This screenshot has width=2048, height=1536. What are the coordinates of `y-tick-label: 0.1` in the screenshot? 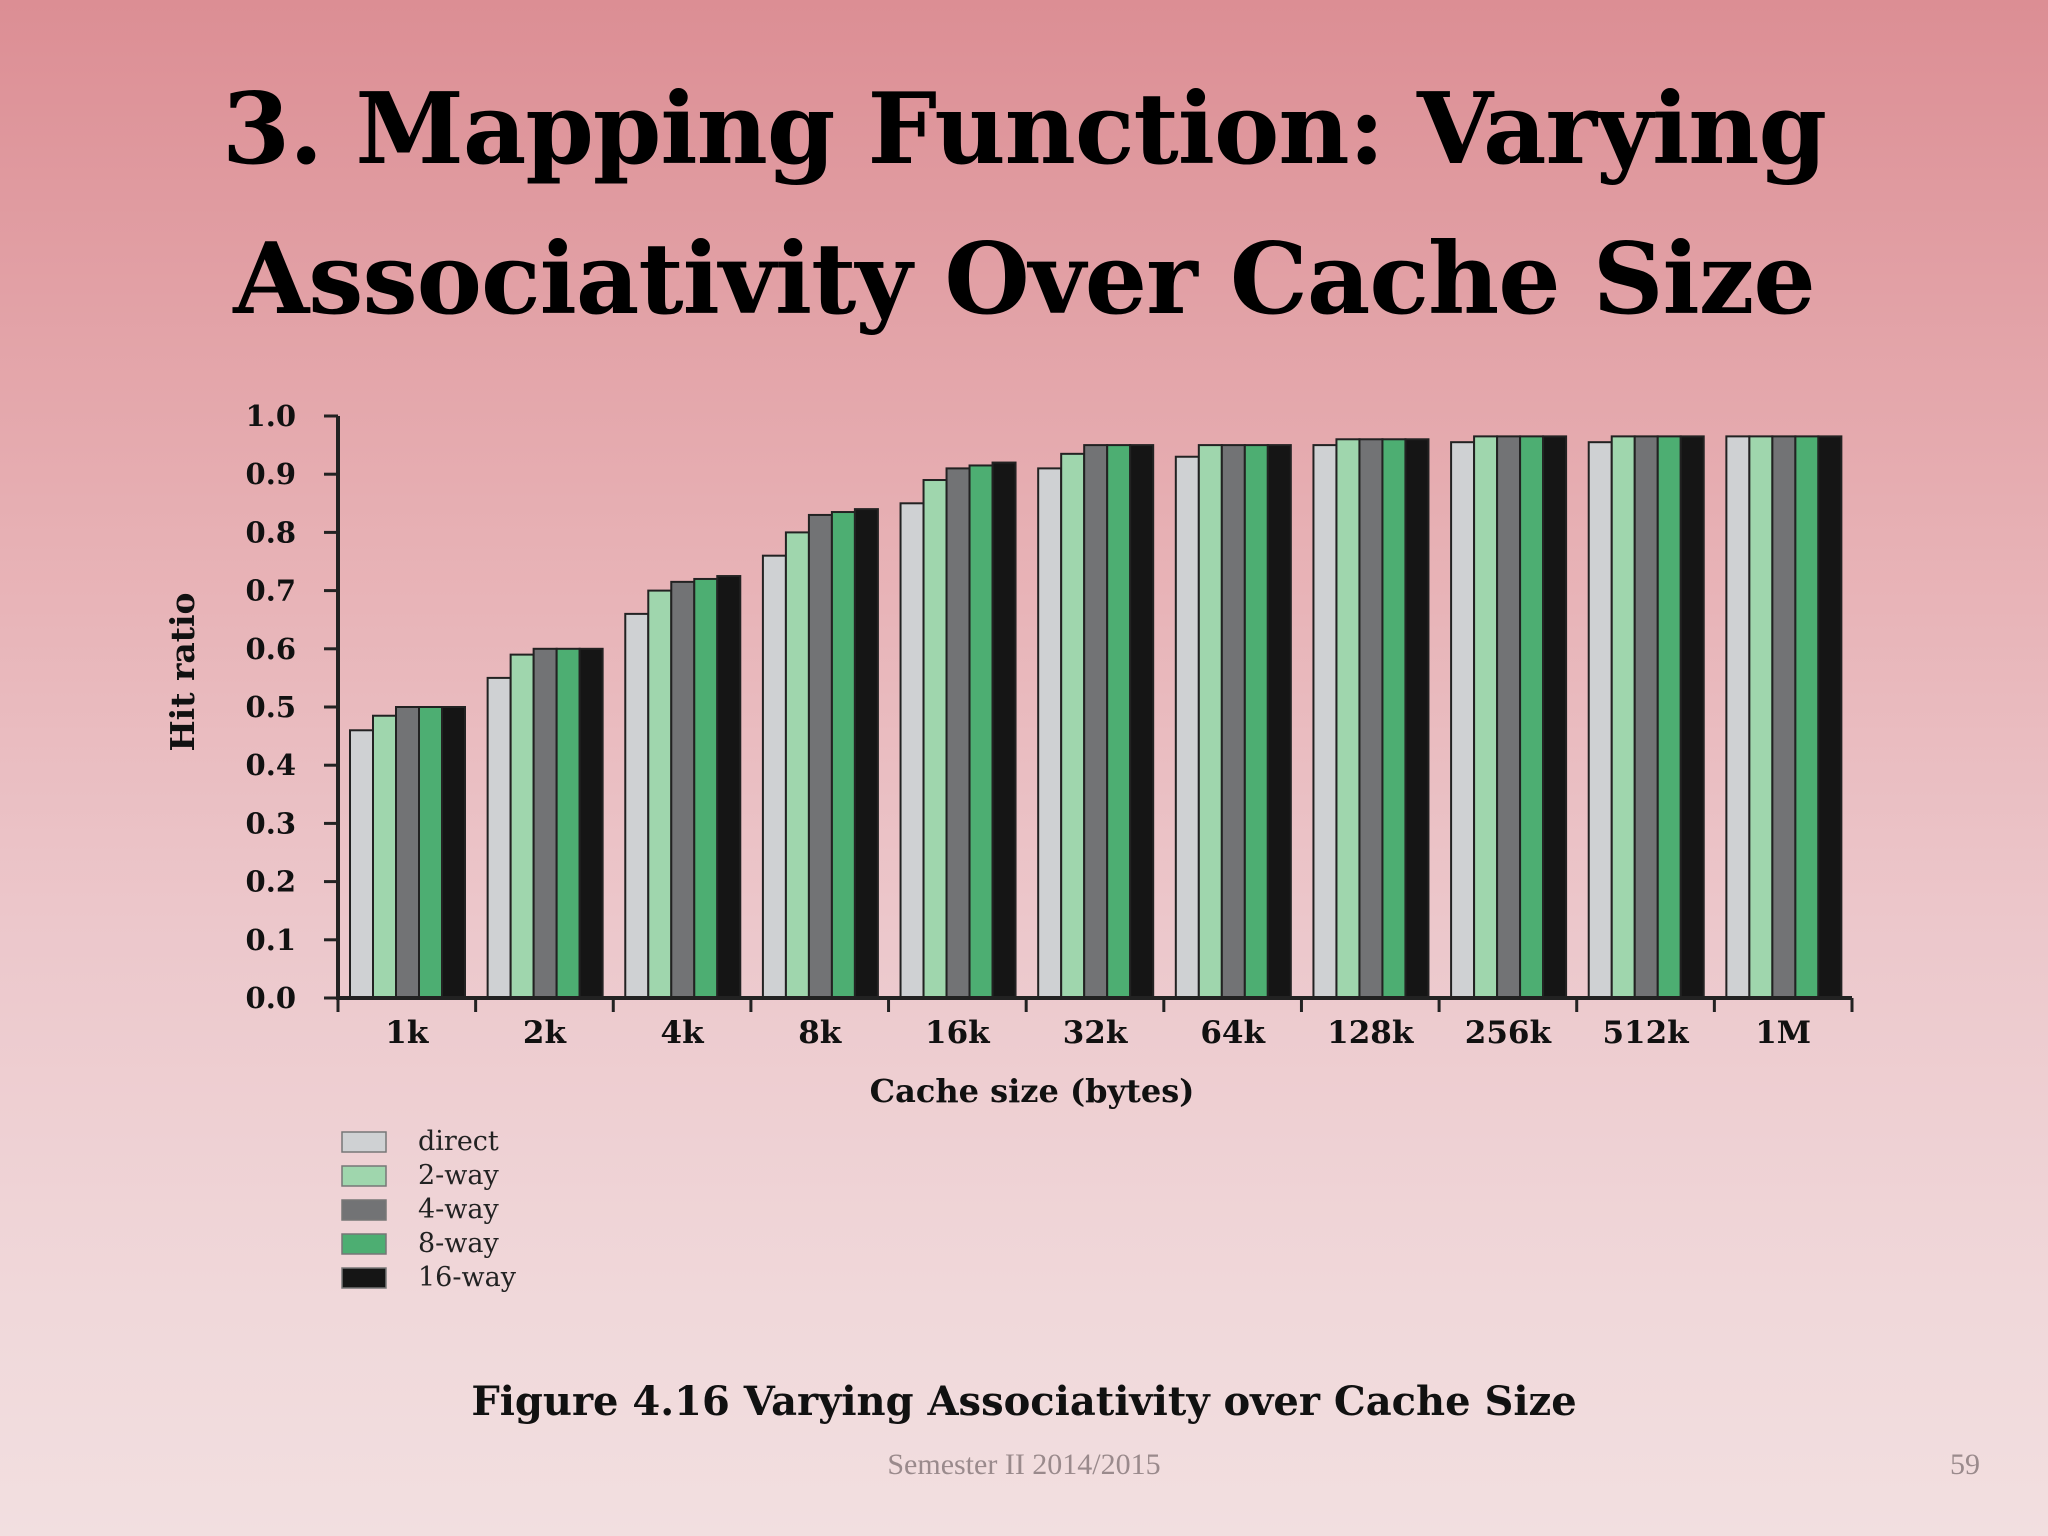 It's located at (271, 940).